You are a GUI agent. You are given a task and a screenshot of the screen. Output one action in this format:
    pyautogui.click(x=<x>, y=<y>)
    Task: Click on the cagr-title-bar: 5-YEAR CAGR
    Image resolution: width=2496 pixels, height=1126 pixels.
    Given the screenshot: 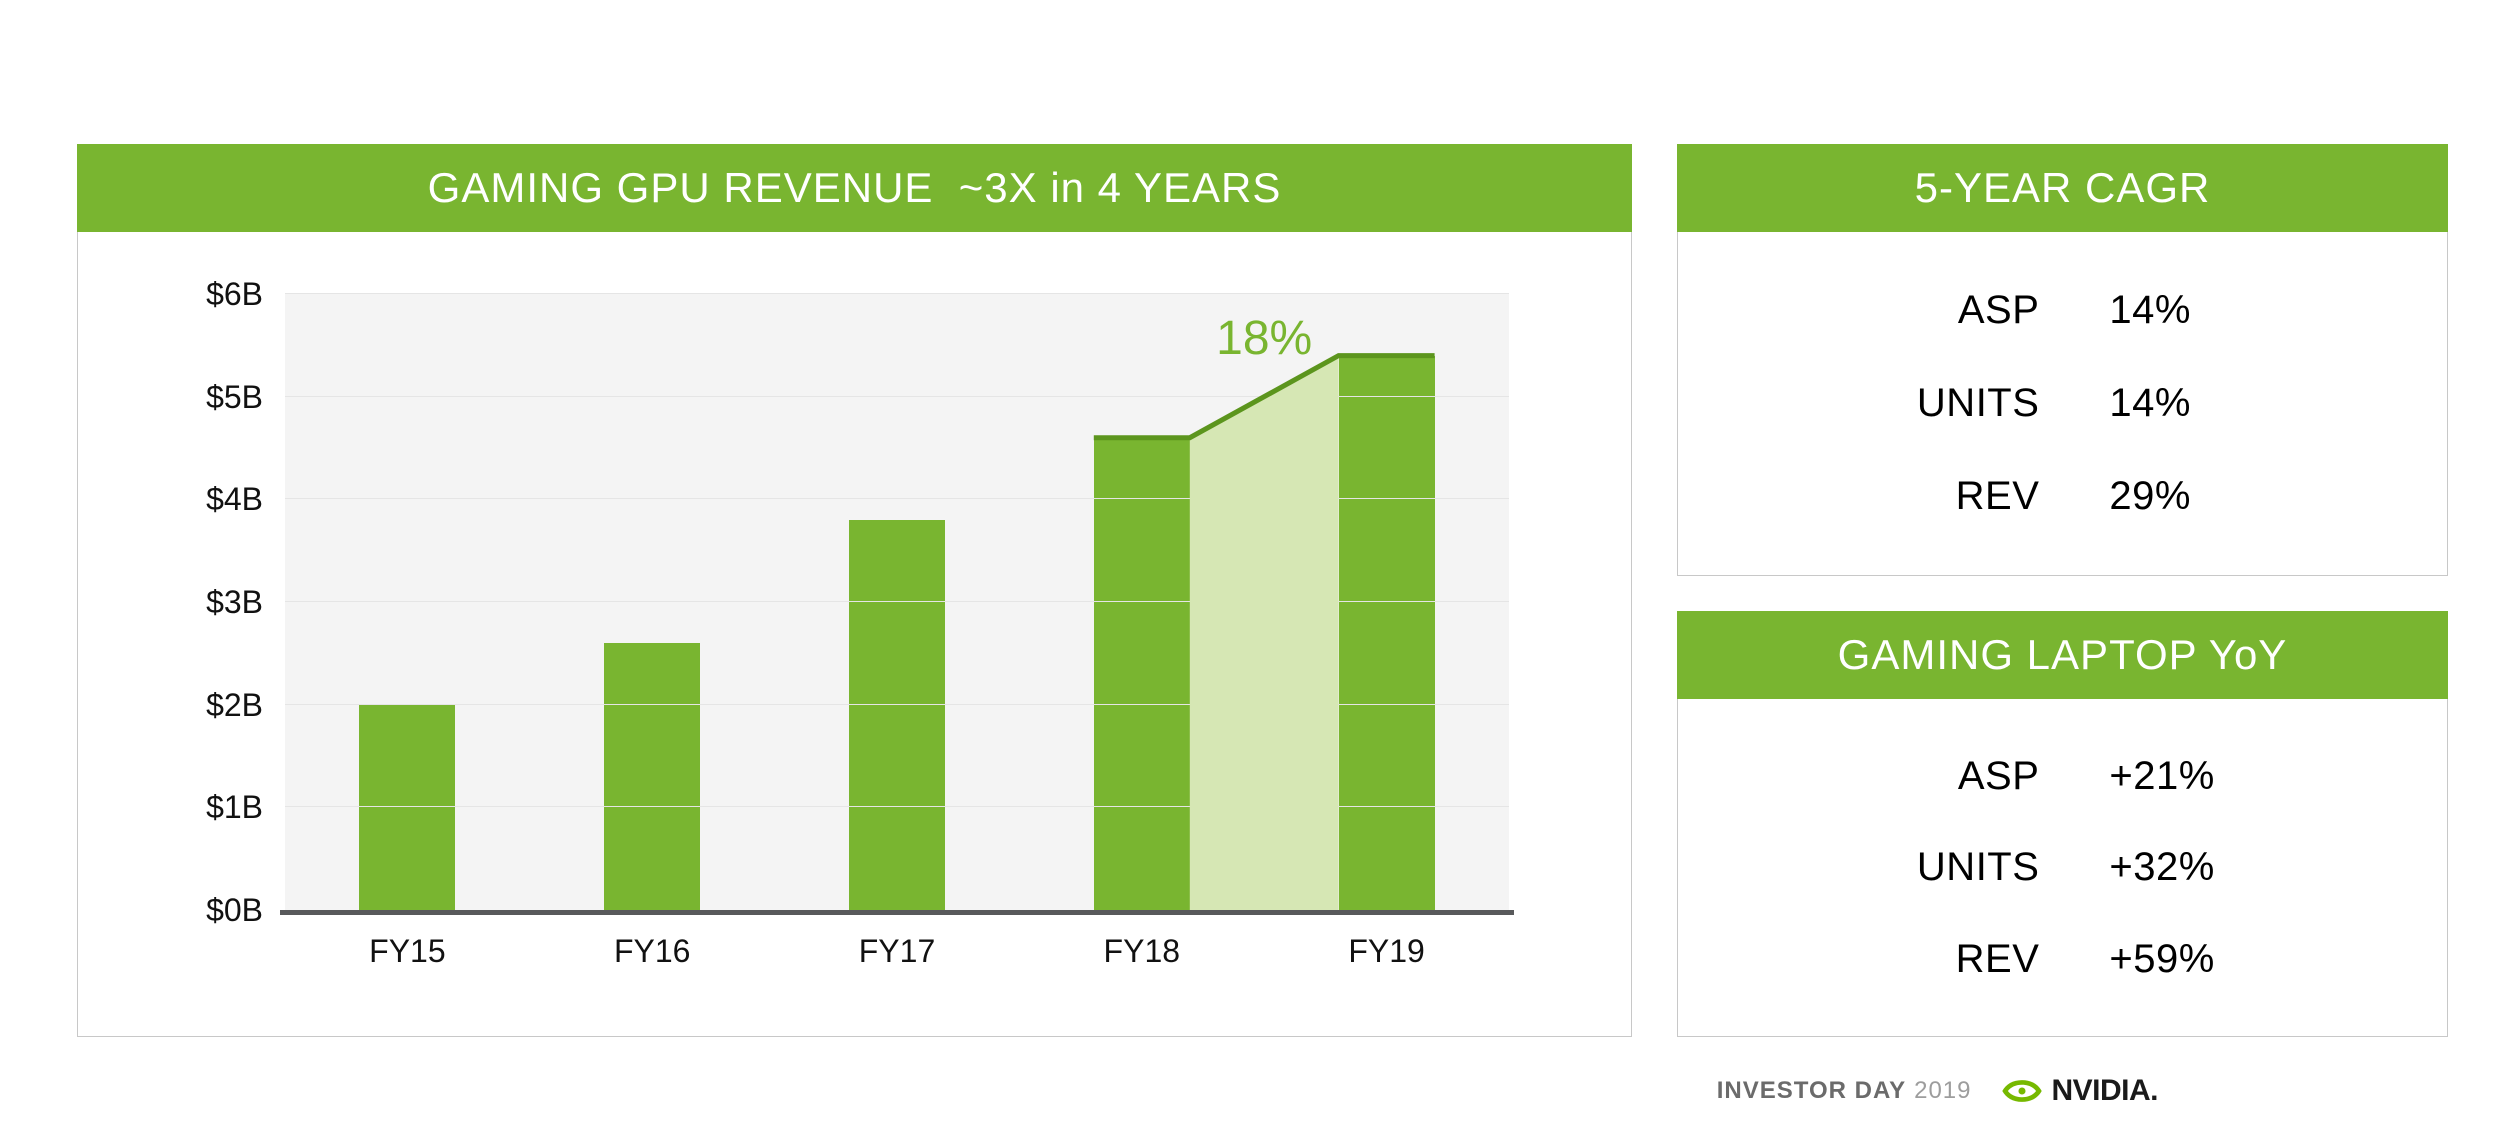 What is the action you would take?
    pyautogui.click(x=2062, y=188)
    